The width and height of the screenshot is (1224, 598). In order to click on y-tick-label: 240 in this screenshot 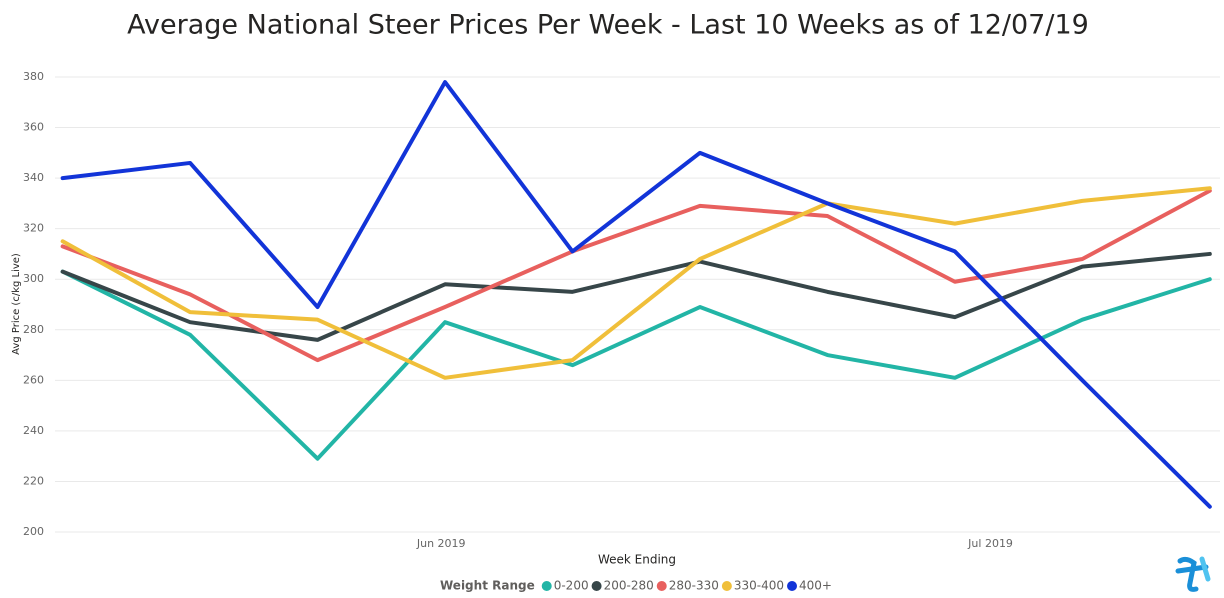, I will do `click(33, 430)`.